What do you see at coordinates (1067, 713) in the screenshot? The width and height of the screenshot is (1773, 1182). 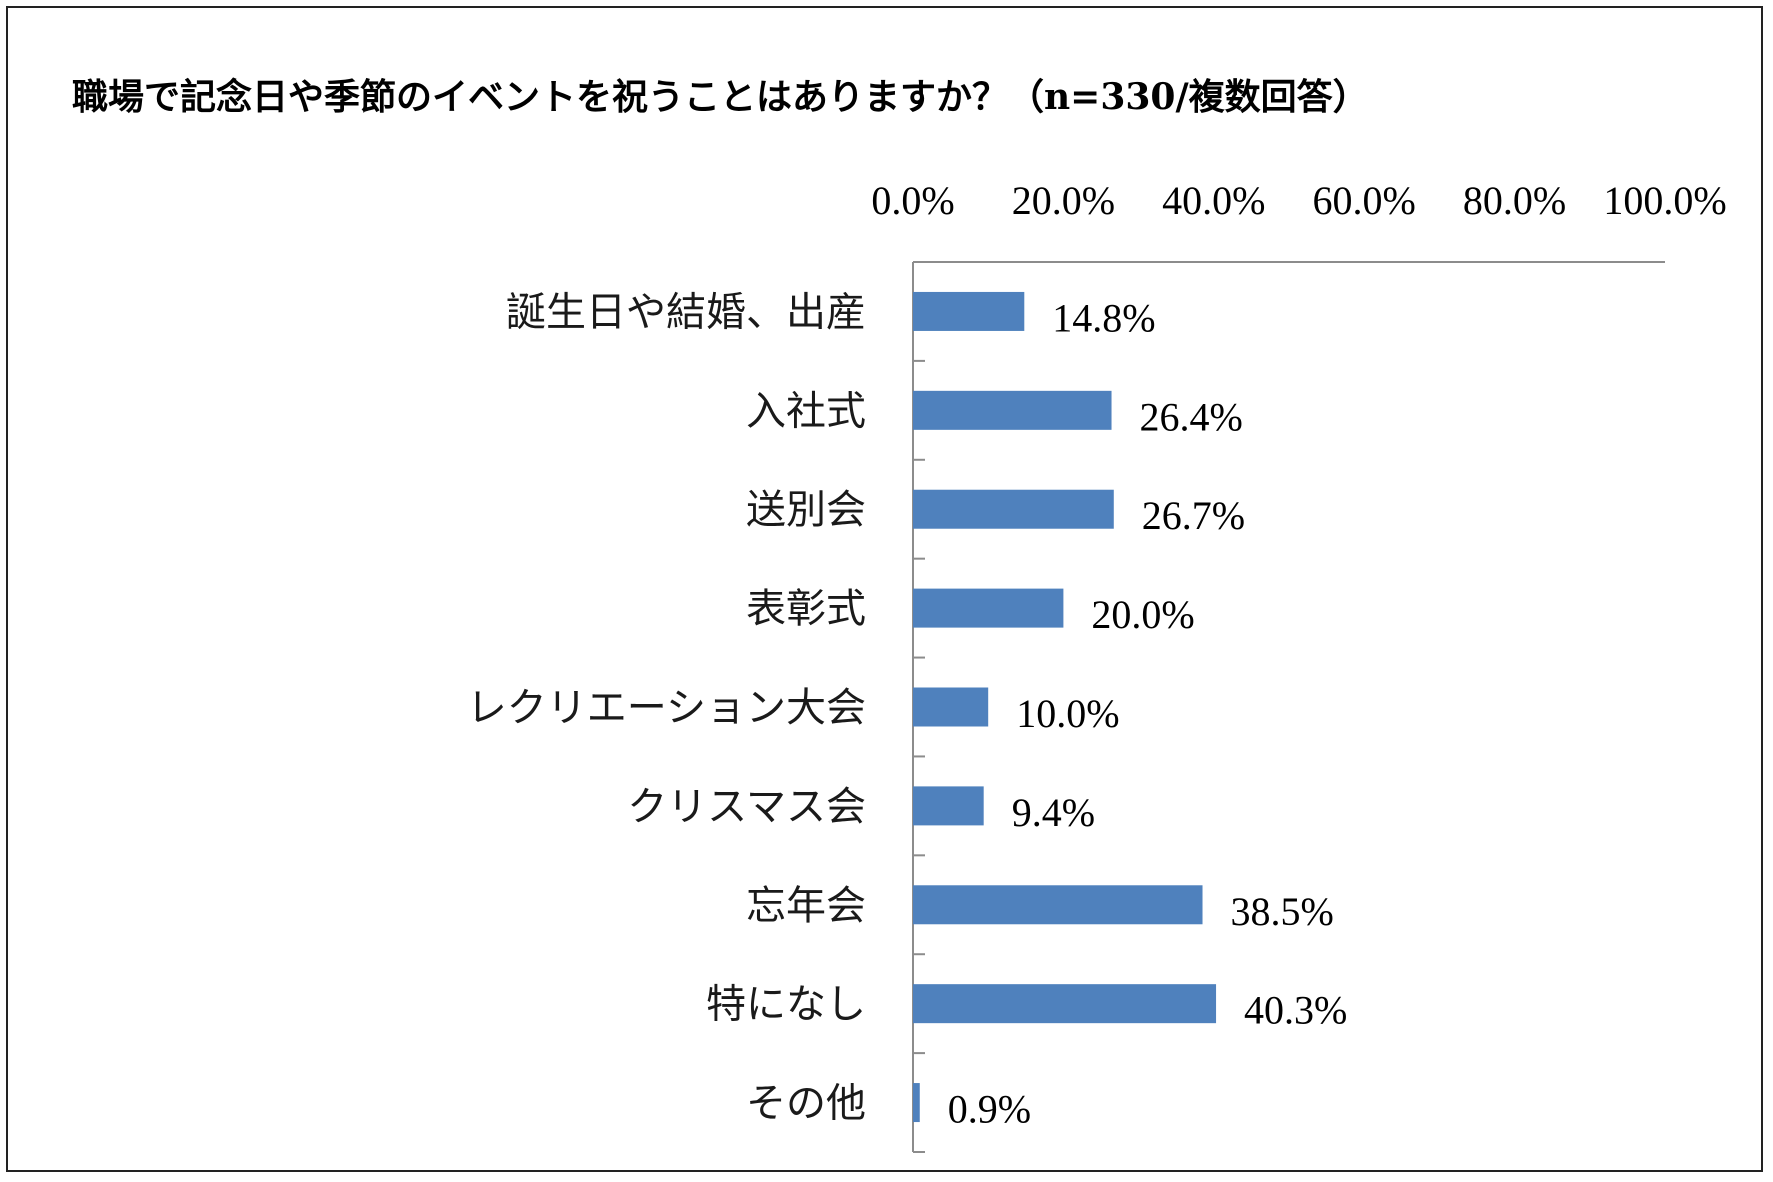 I see `data-label: 10.0%` at bounding box center [1067, 713].